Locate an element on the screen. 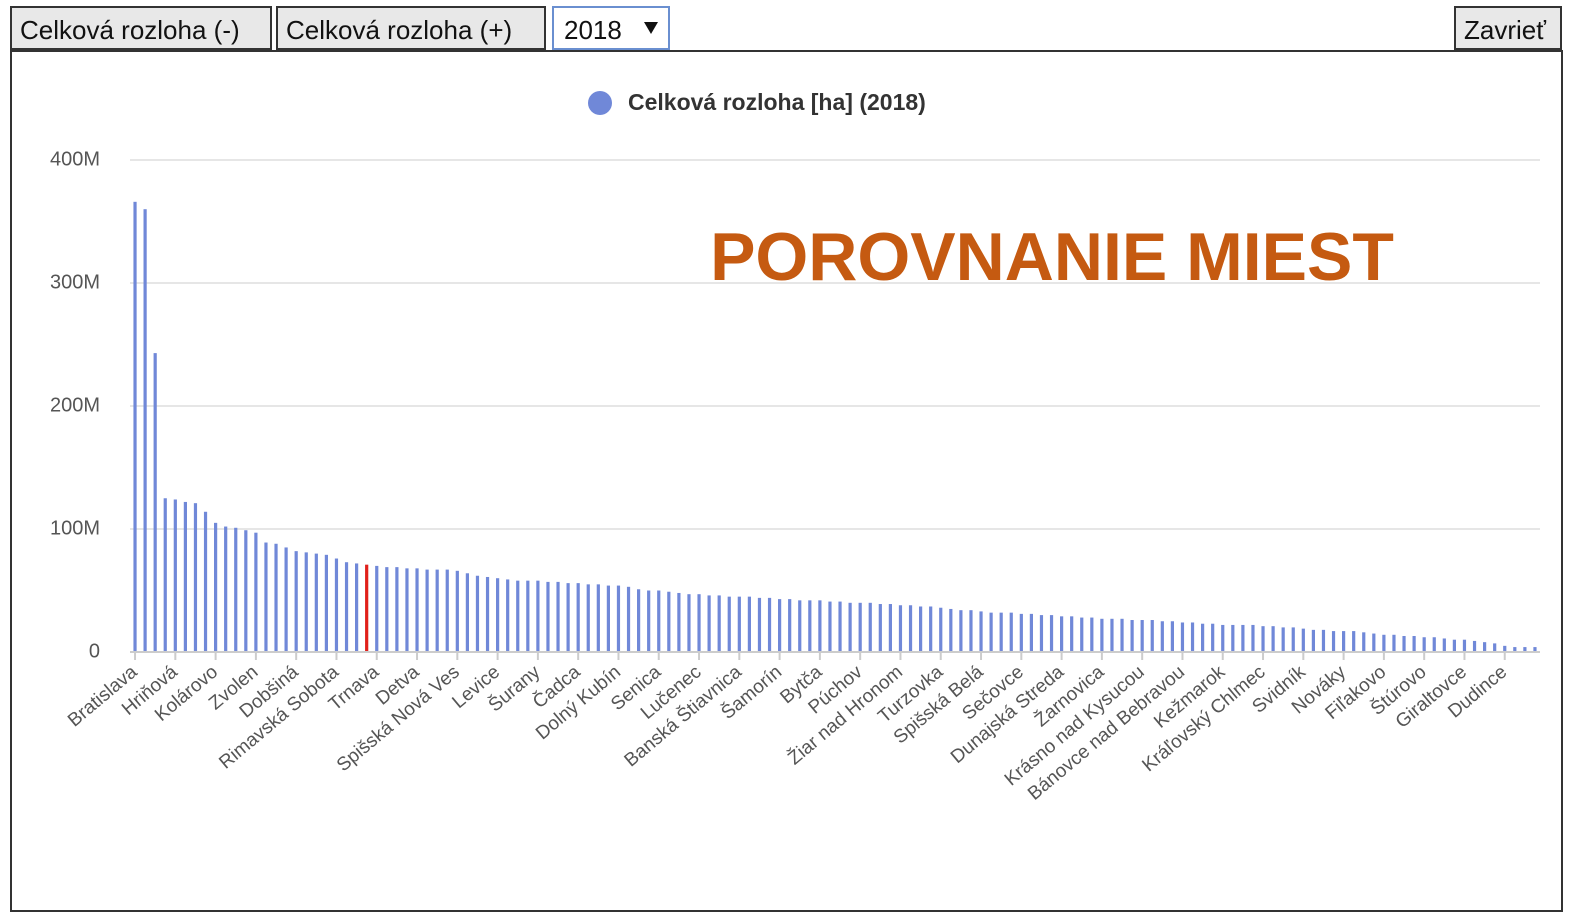 The height and width of the screenshot is (923, 1587). increase-button: Celková rozloha (+) is located at coordinates (411, 28).